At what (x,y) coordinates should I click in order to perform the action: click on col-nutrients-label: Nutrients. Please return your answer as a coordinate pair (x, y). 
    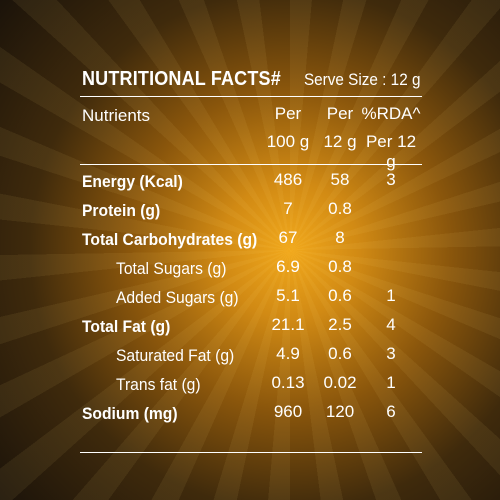
    Looking at the image, I should click on (116, 115).